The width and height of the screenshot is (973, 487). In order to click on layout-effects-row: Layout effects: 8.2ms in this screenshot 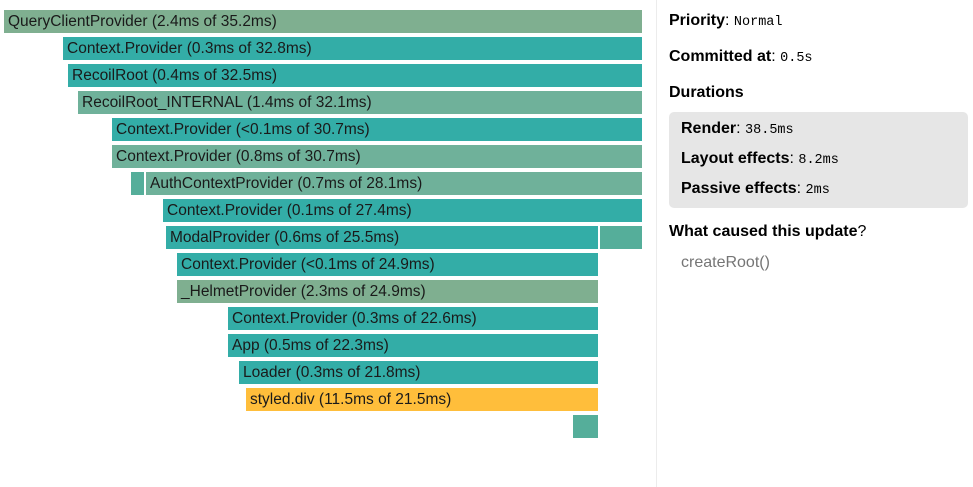, I will do `click(760, 159)`.